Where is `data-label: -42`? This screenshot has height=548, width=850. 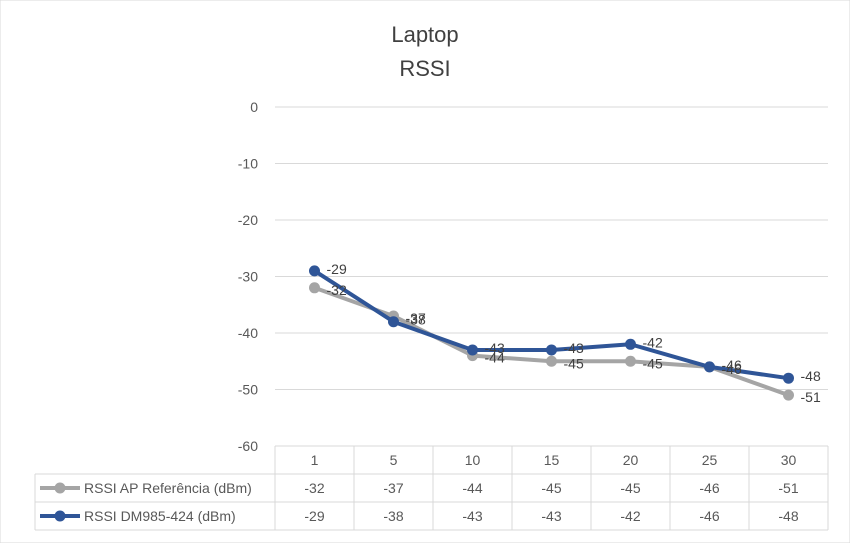 data-label: -42 is located at coordinates (653, 342).